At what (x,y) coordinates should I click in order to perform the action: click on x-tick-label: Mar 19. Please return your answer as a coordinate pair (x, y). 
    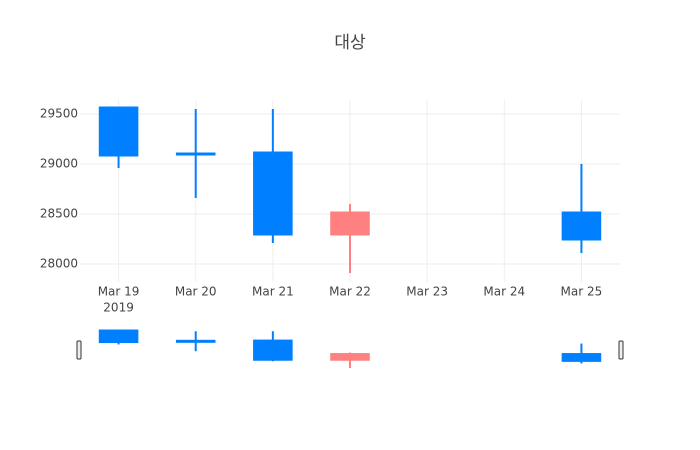
    Looking at the image, I should click on (119, 292).